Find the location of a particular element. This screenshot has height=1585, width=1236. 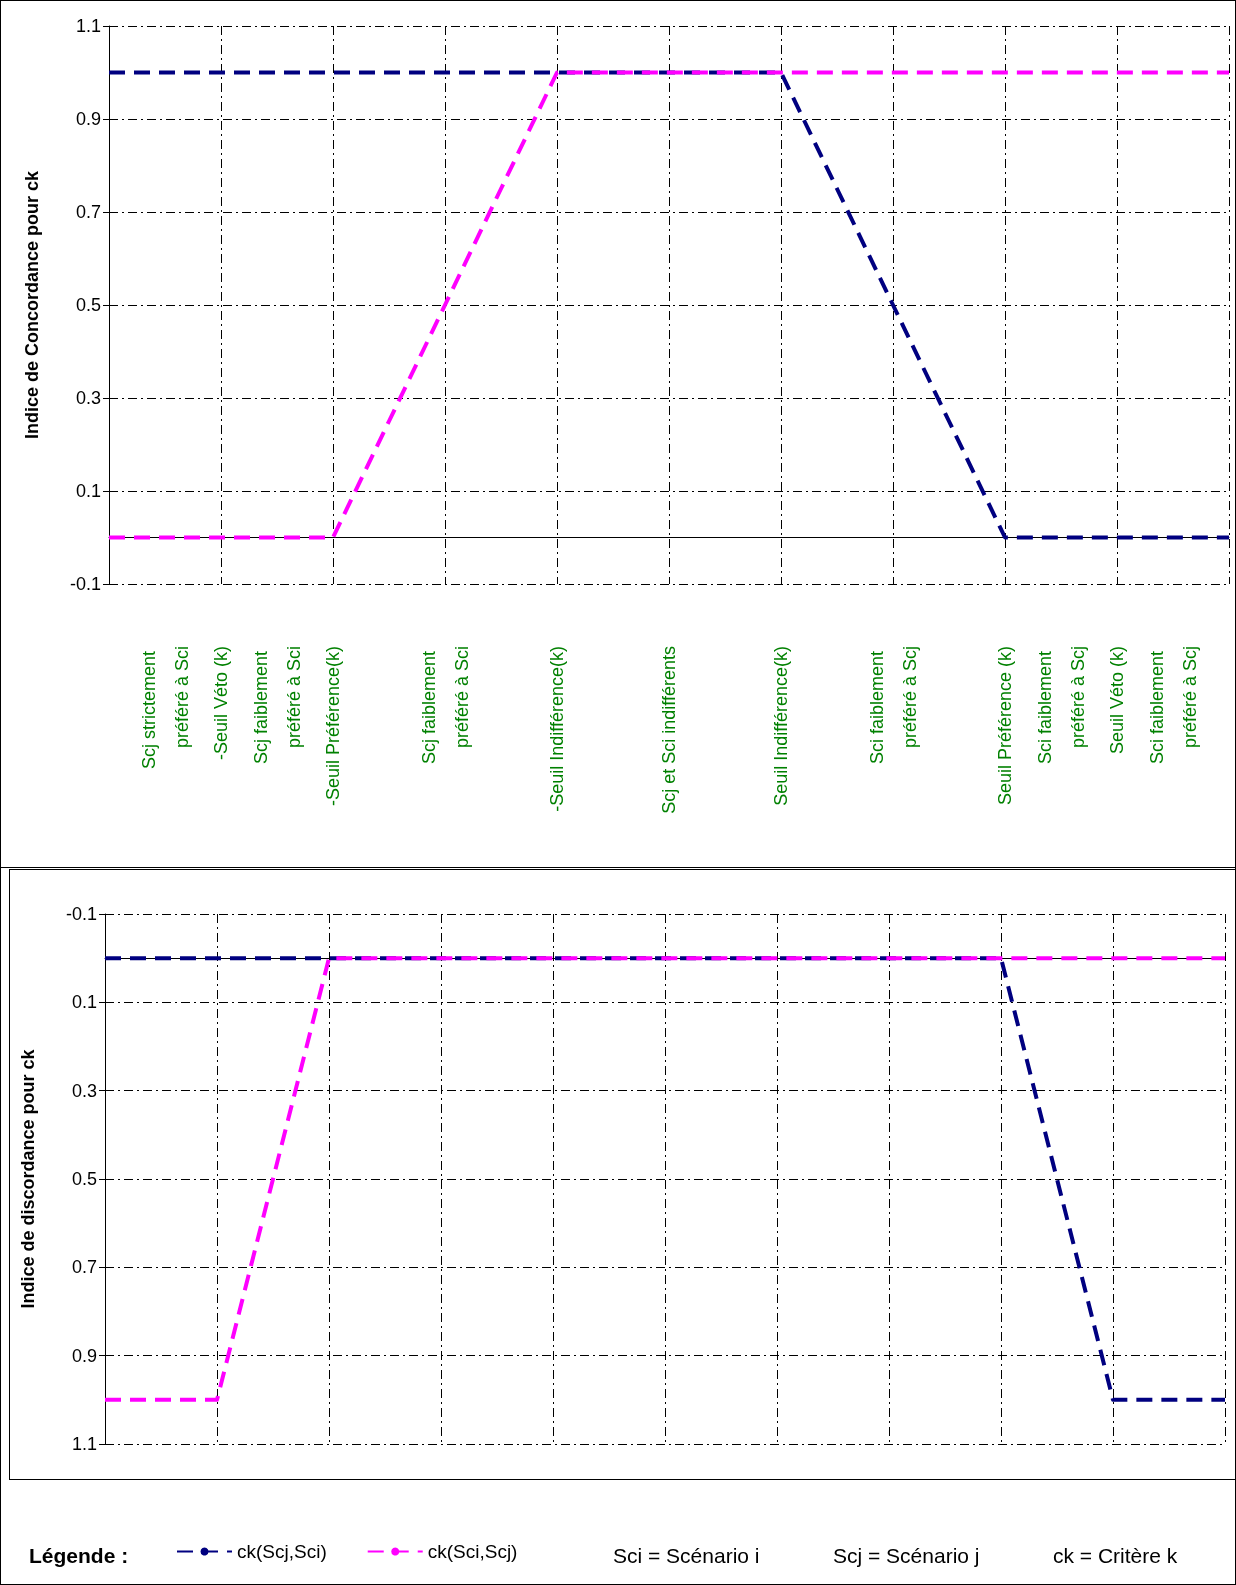

text: ck = Critère k is located at coordinates (1115, 1555).